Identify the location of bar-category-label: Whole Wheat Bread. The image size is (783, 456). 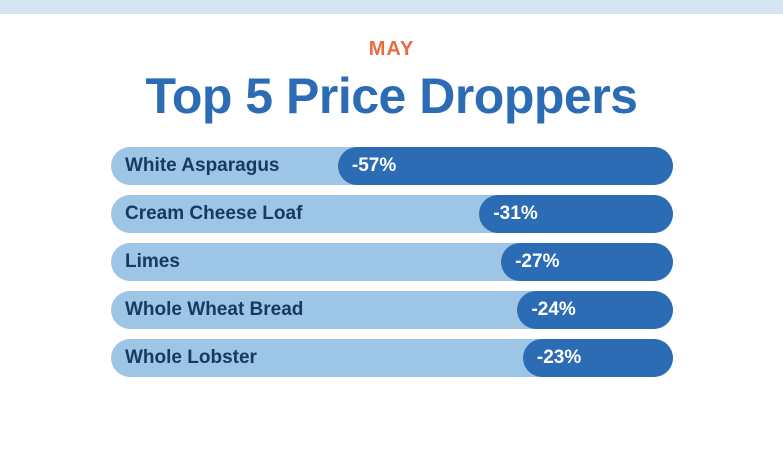
(214, 309).